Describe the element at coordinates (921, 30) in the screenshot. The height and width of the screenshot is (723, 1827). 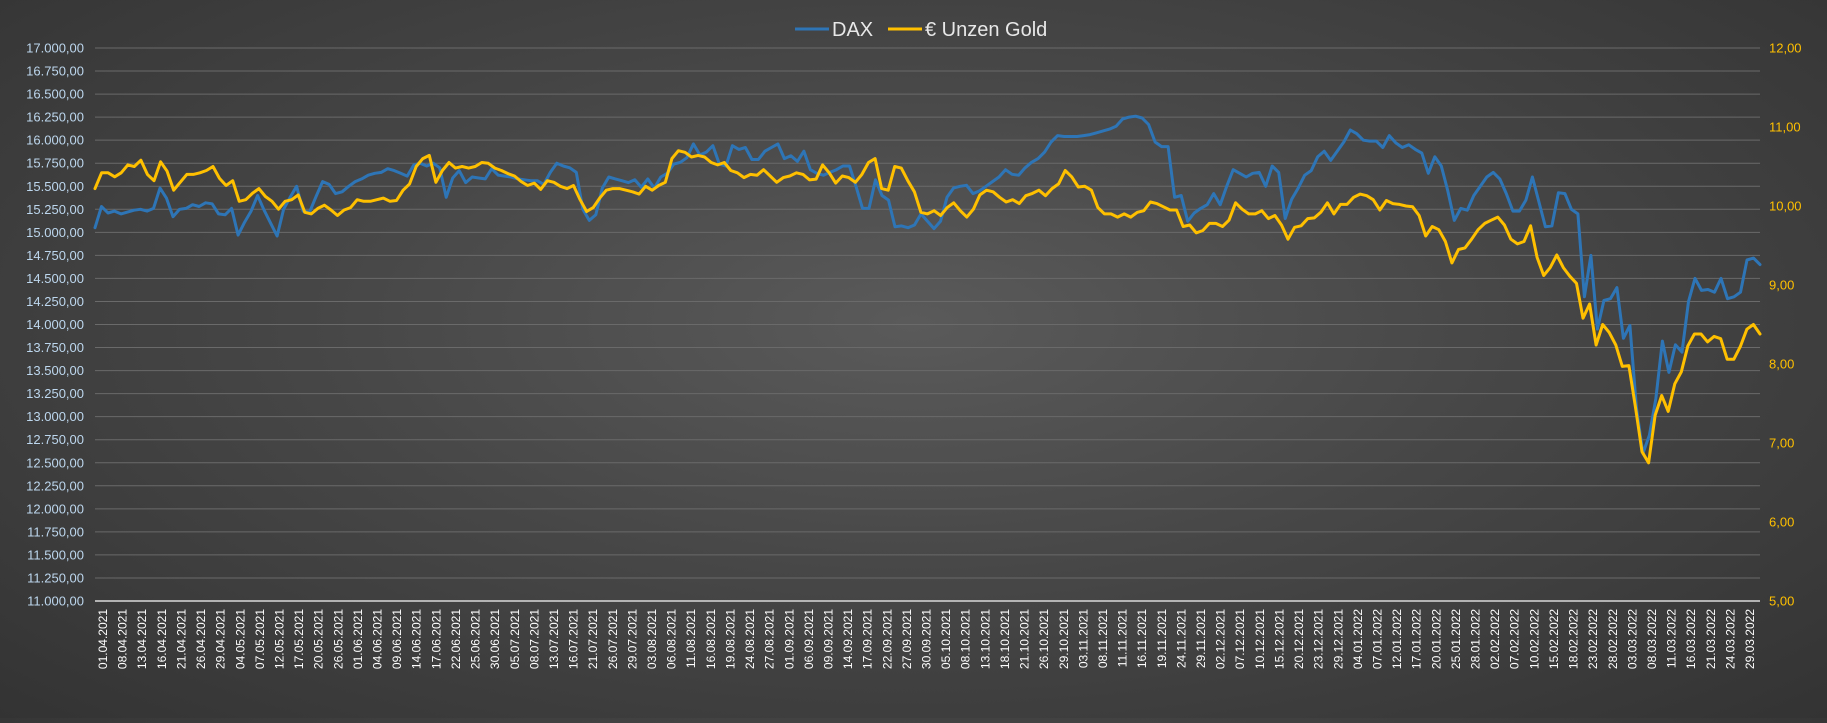
I see `legend: DAX € Unzen Gold` at that location.